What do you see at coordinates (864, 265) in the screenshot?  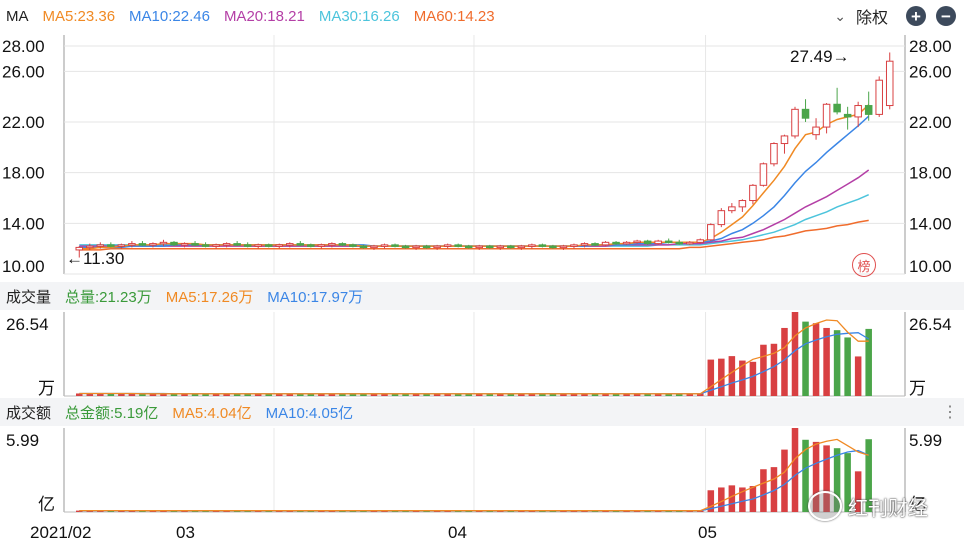 I see `ranking-badge-icon: 榜` at bounding box center [864, 265].